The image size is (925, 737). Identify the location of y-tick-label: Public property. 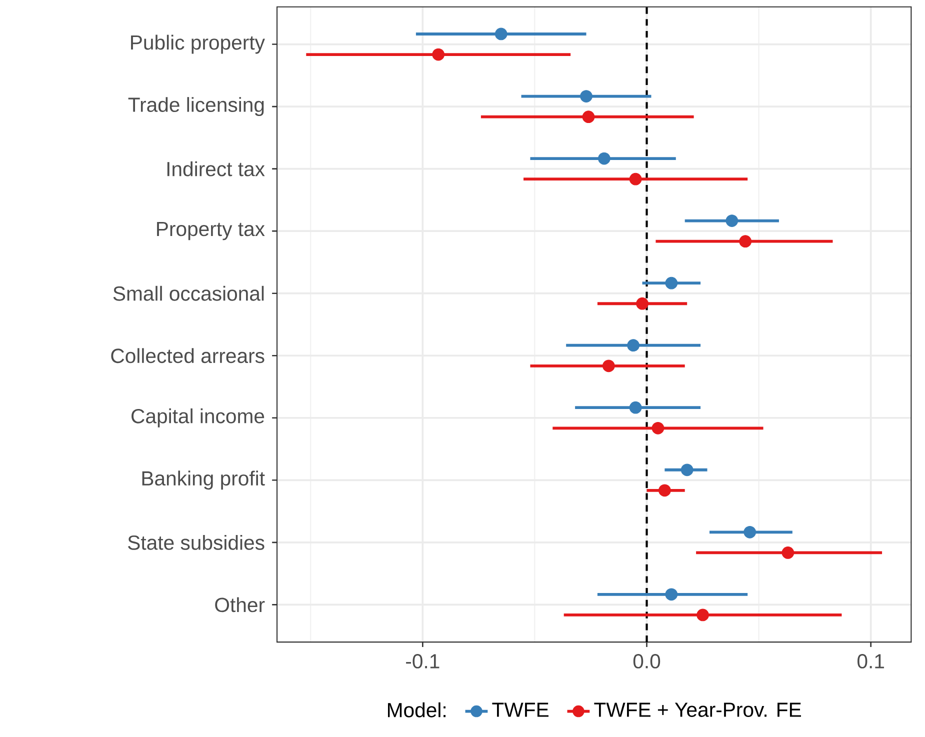
(198, 44).